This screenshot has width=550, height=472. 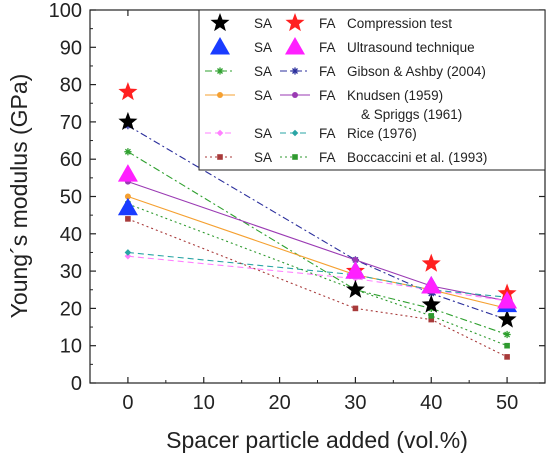 I want to click on x-axis-label: Spacer particle added (vol.%), so click(x=317, y=440).